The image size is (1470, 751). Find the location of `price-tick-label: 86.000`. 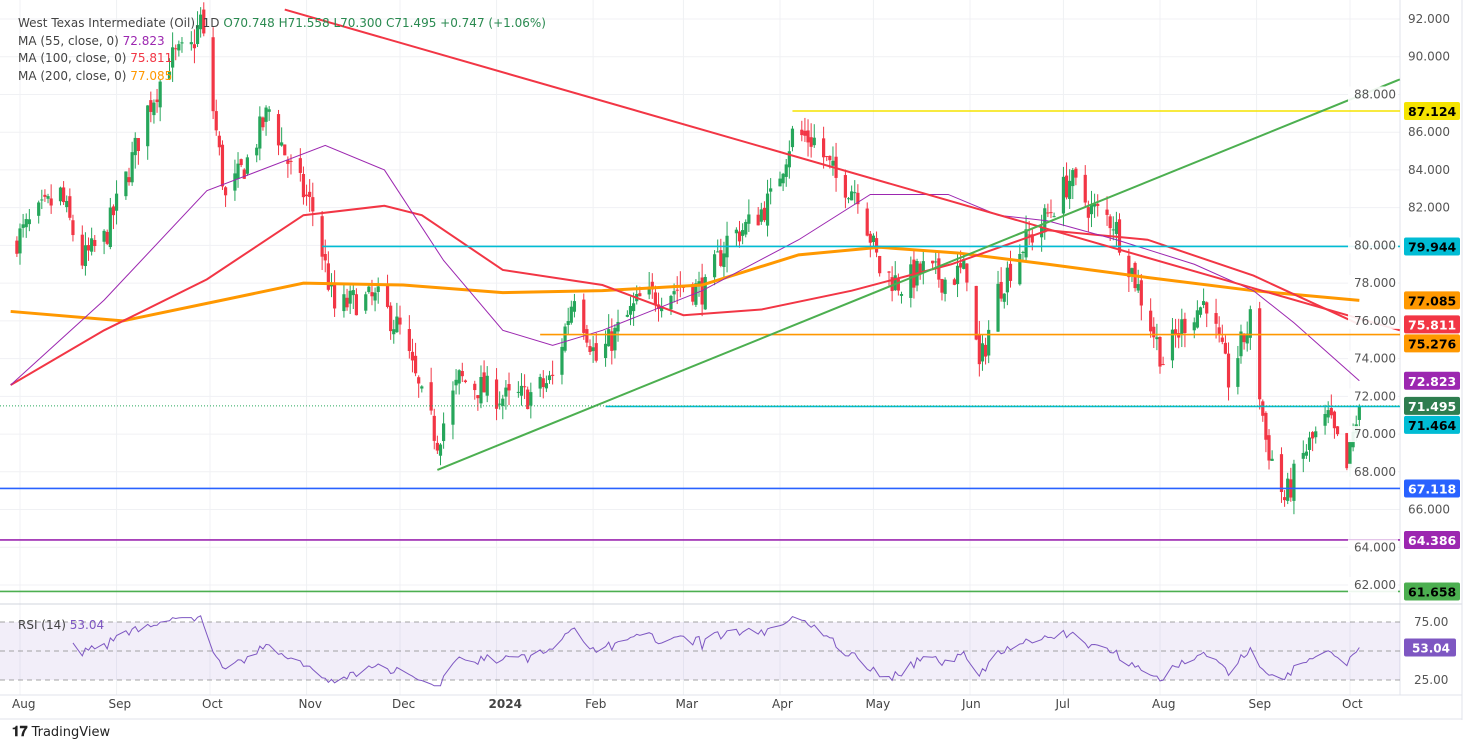

price-tick-label: 86.000 is located at coordinates (1429, 132).